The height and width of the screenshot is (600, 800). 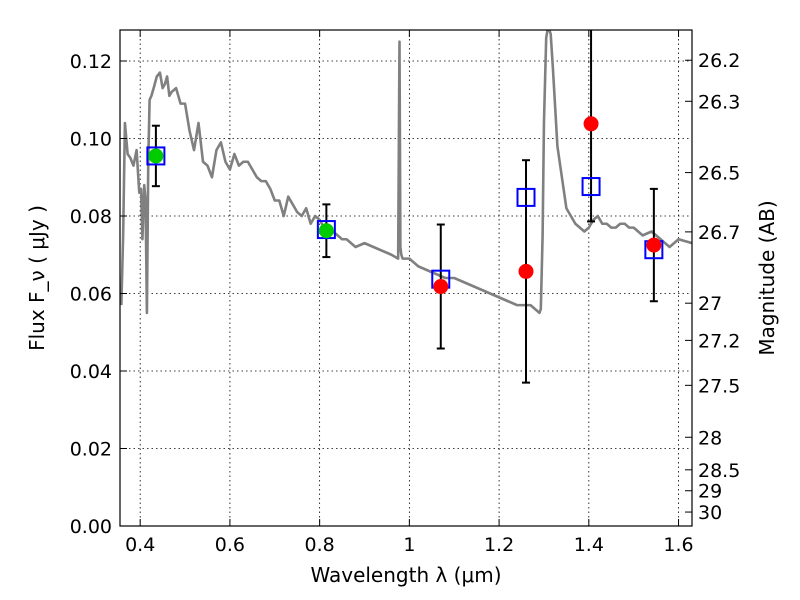 I want to click on right-tick-label: 27, so click(x=710, y=304).